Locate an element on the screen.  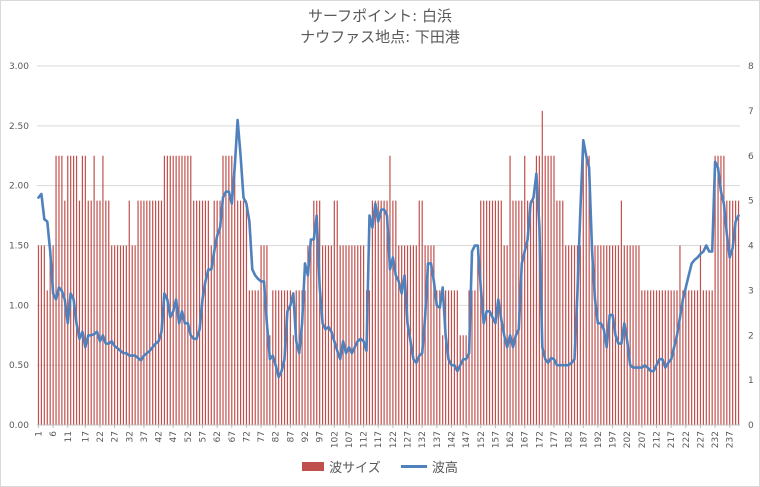
y-right-tick-label: 7 is located at coordinates (751, 112).